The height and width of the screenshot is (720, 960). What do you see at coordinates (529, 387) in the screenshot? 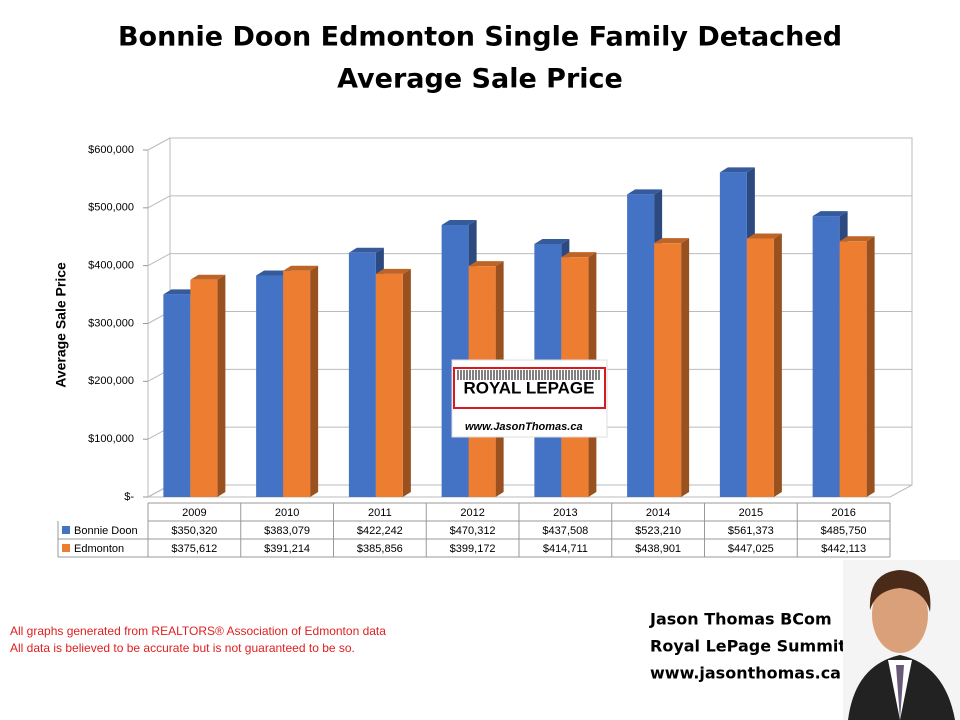
I see `logo-brand: ROYAL LEPAGE` at bounding box center [529, 387].